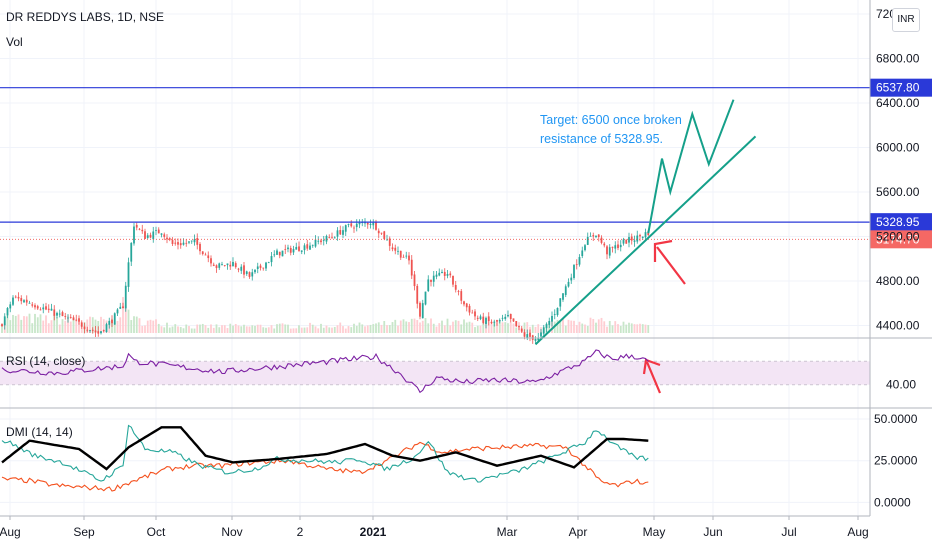 The image size is (932, 550). I want to click on x-tick-label: 2, so click(300, 532).